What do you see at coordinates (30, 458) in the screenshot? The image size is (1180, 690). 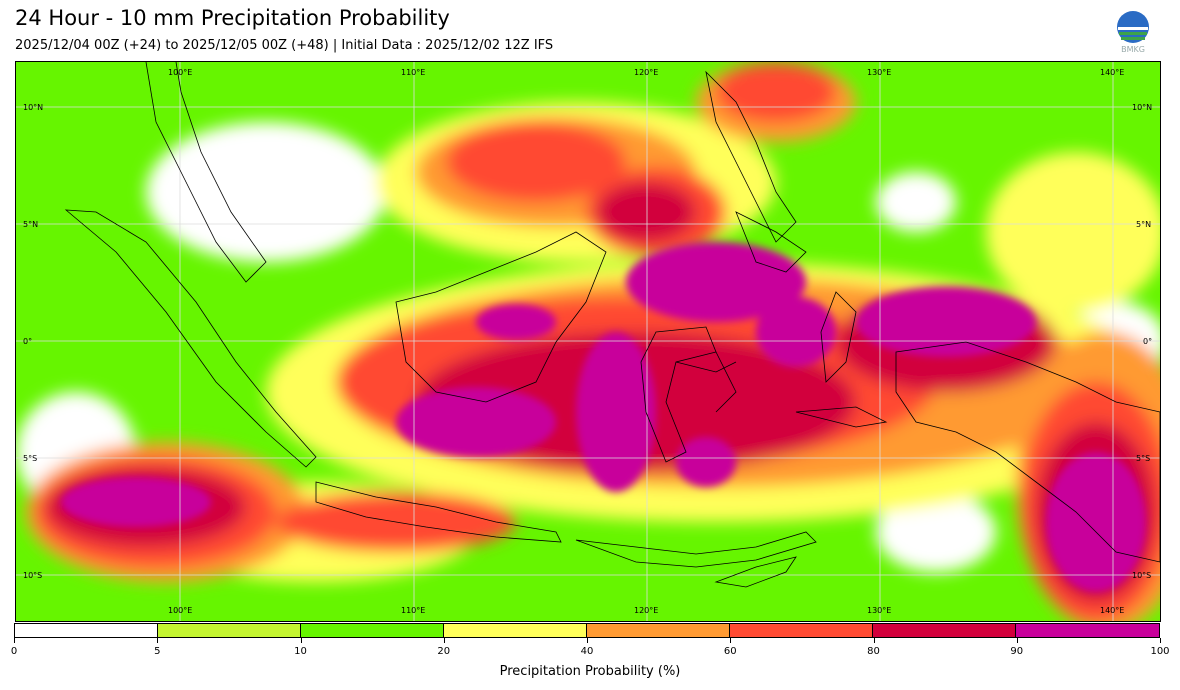 I see `lat-label-left: 5°S` at bounding box center [30, 458].